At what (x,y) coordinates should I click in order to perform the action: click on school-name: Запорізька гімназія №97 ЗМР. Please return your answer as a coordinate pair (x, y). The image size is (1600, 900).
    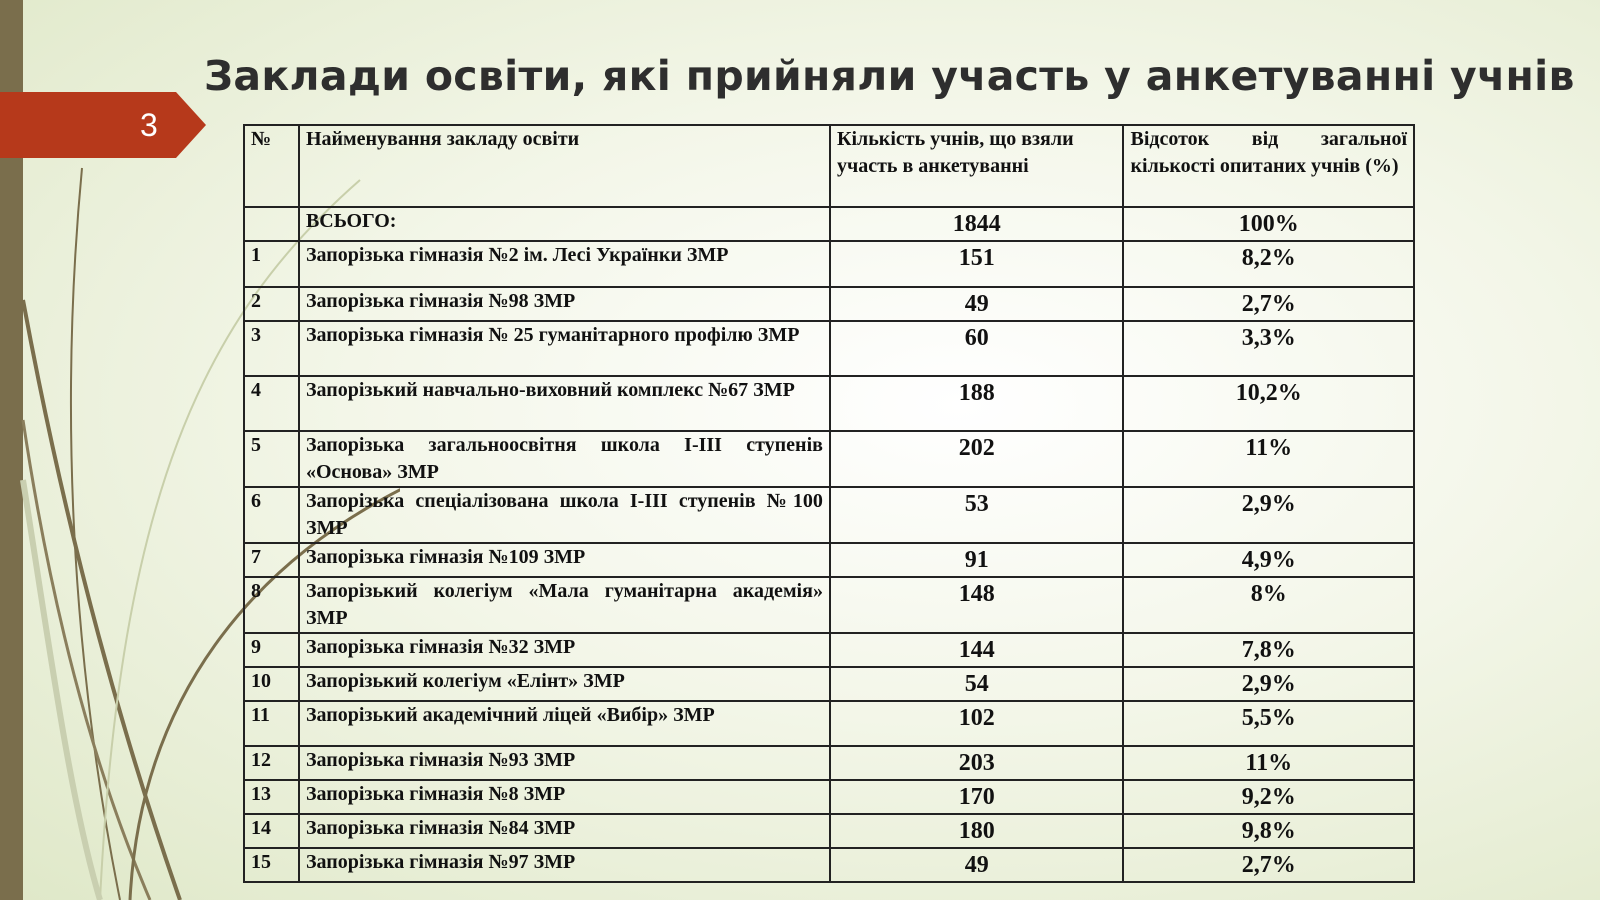
    Looking at the image, I should click on (564, 865).